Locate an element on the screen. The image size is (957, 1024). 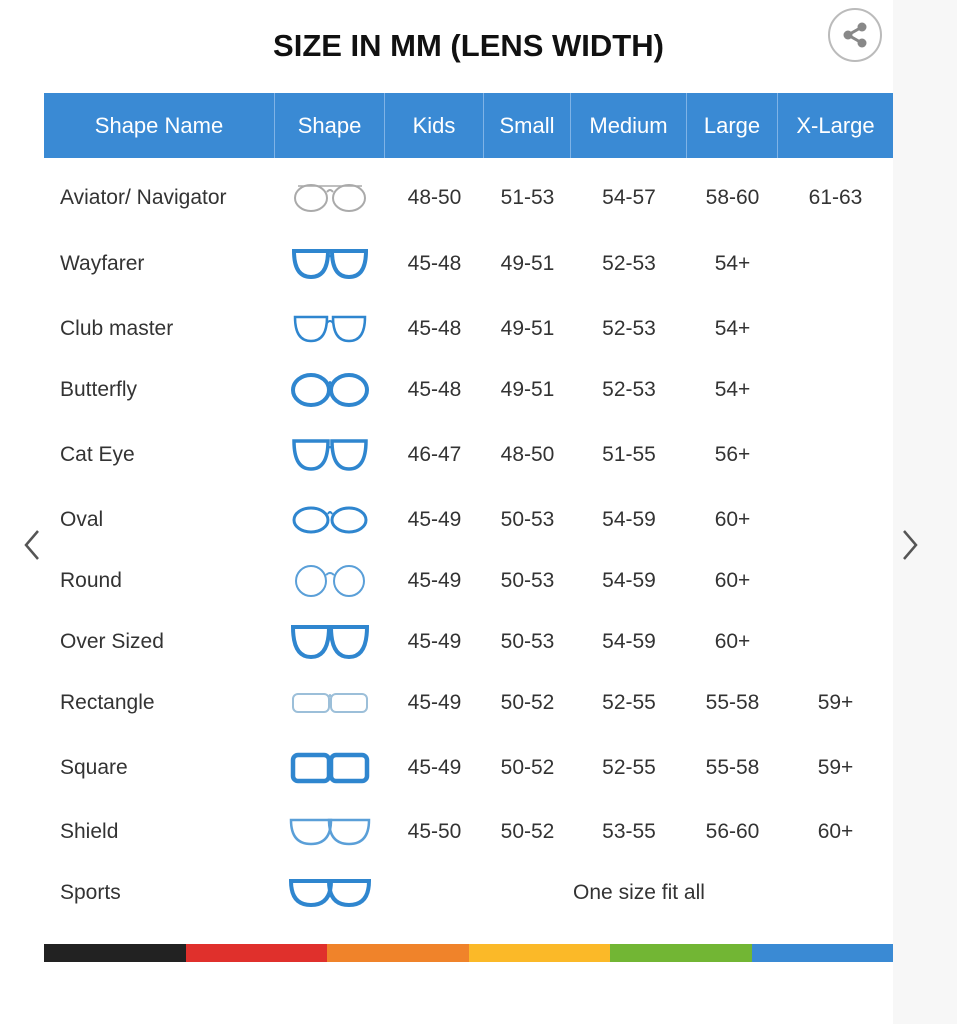
size-cell: 46-47 is located at coordinates (434, 454).